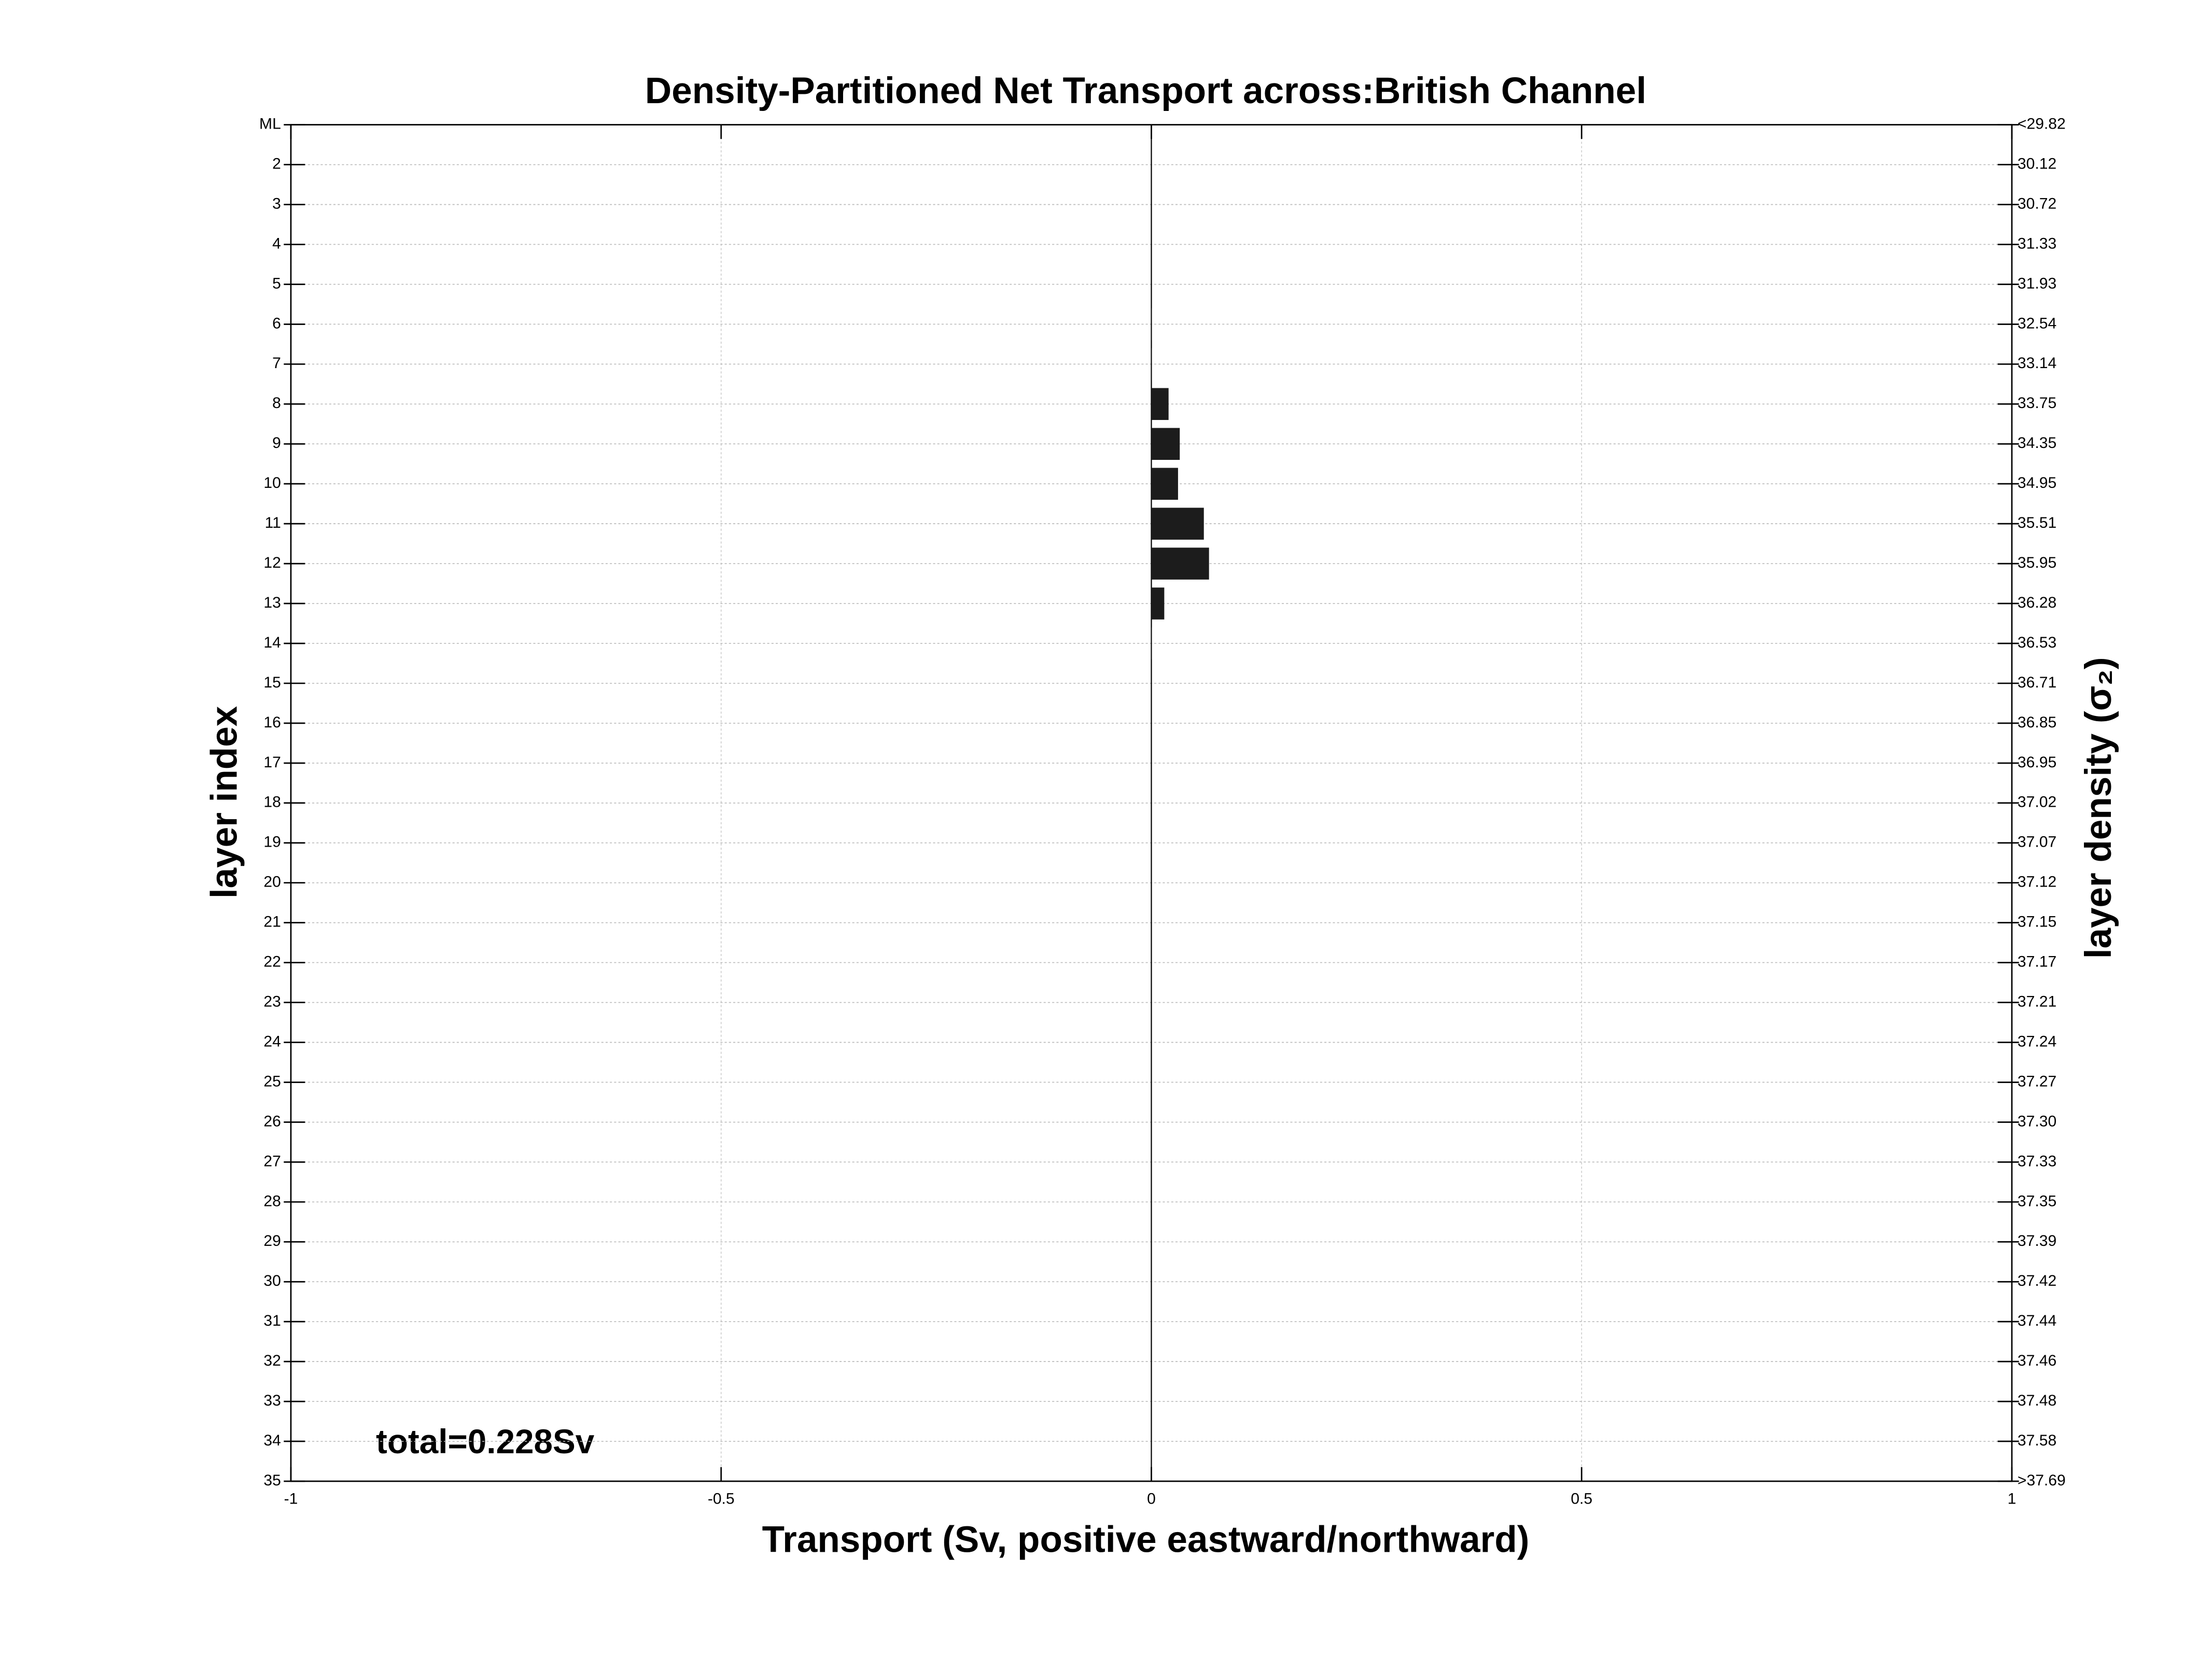  What do you see at coordinates (273, 522) in the screenshot?
I see `y-tick-label: 11` at bounding box center [273, 522].